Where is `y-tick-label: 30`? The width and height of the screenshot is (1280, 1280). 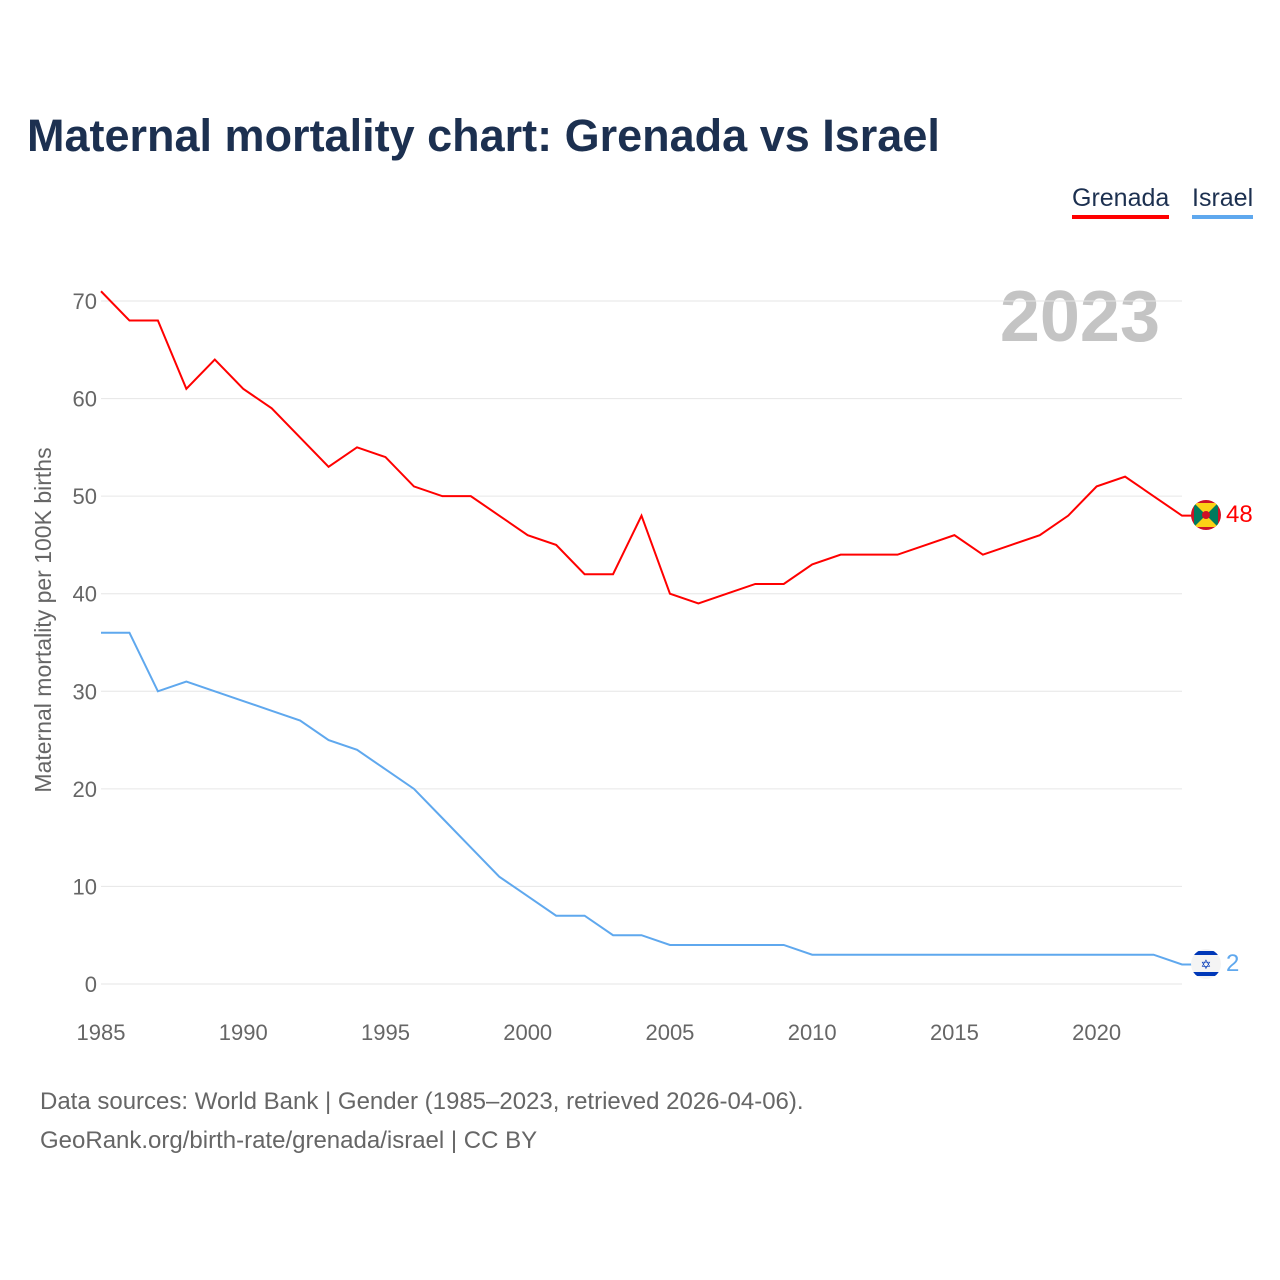 y-tick-label: 30 is located at coordinates (85, 691).